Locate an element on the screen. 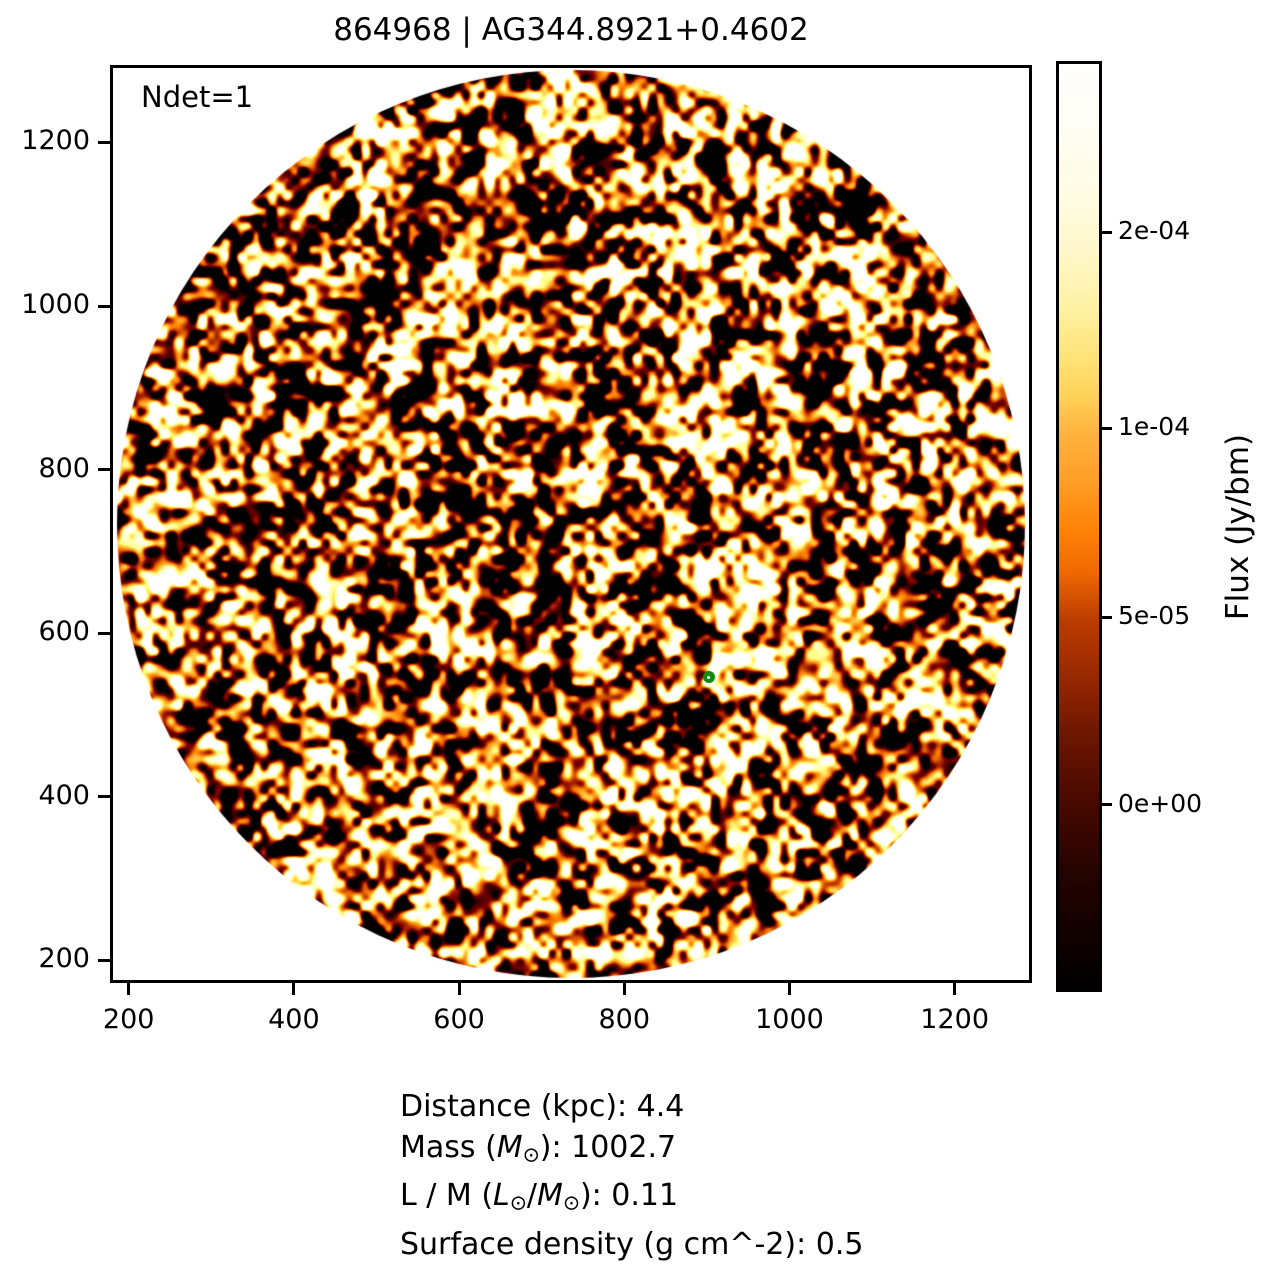 The image size is (1274, 1267). y-tick-label: 1000 is located at coordinates (55, 305).